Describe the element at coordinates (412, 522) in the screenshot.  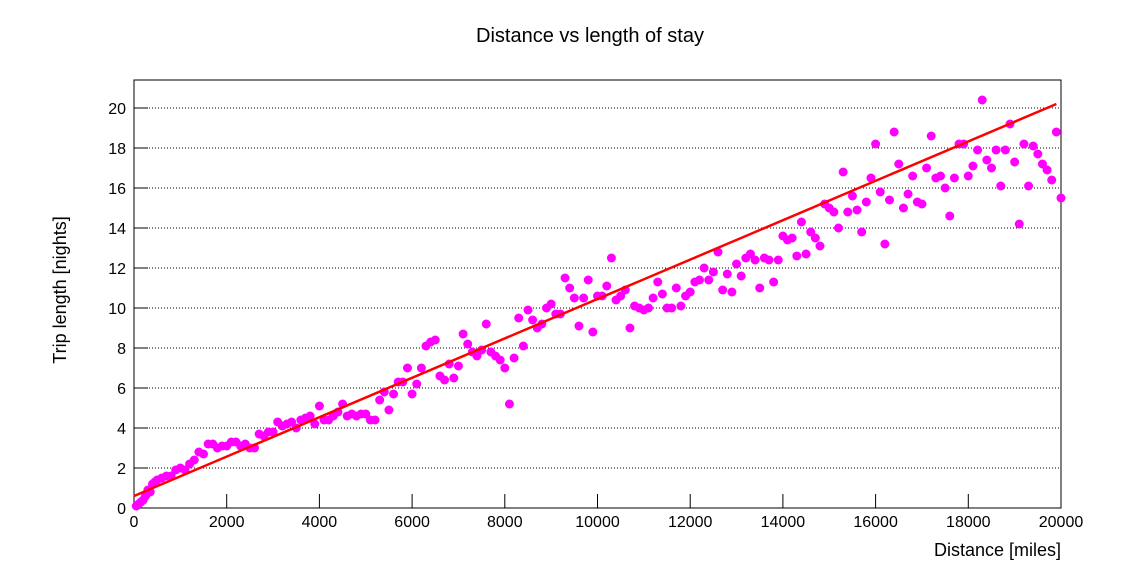
I see `x-tick-label: 6000` at that location.